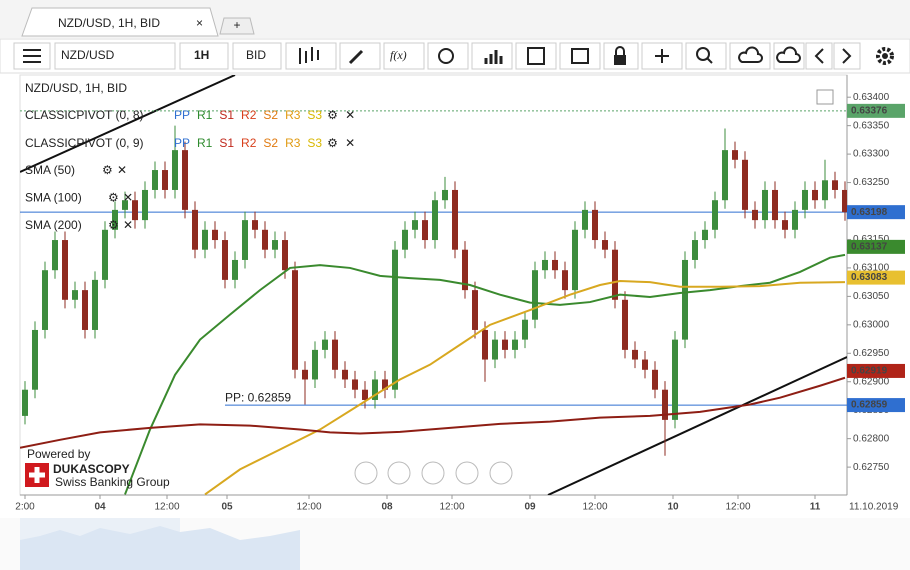 The image size is (910, 570). Describe the element at coordinates (199, 23) in the screenshot. I see `tab-close: ×` at that location.